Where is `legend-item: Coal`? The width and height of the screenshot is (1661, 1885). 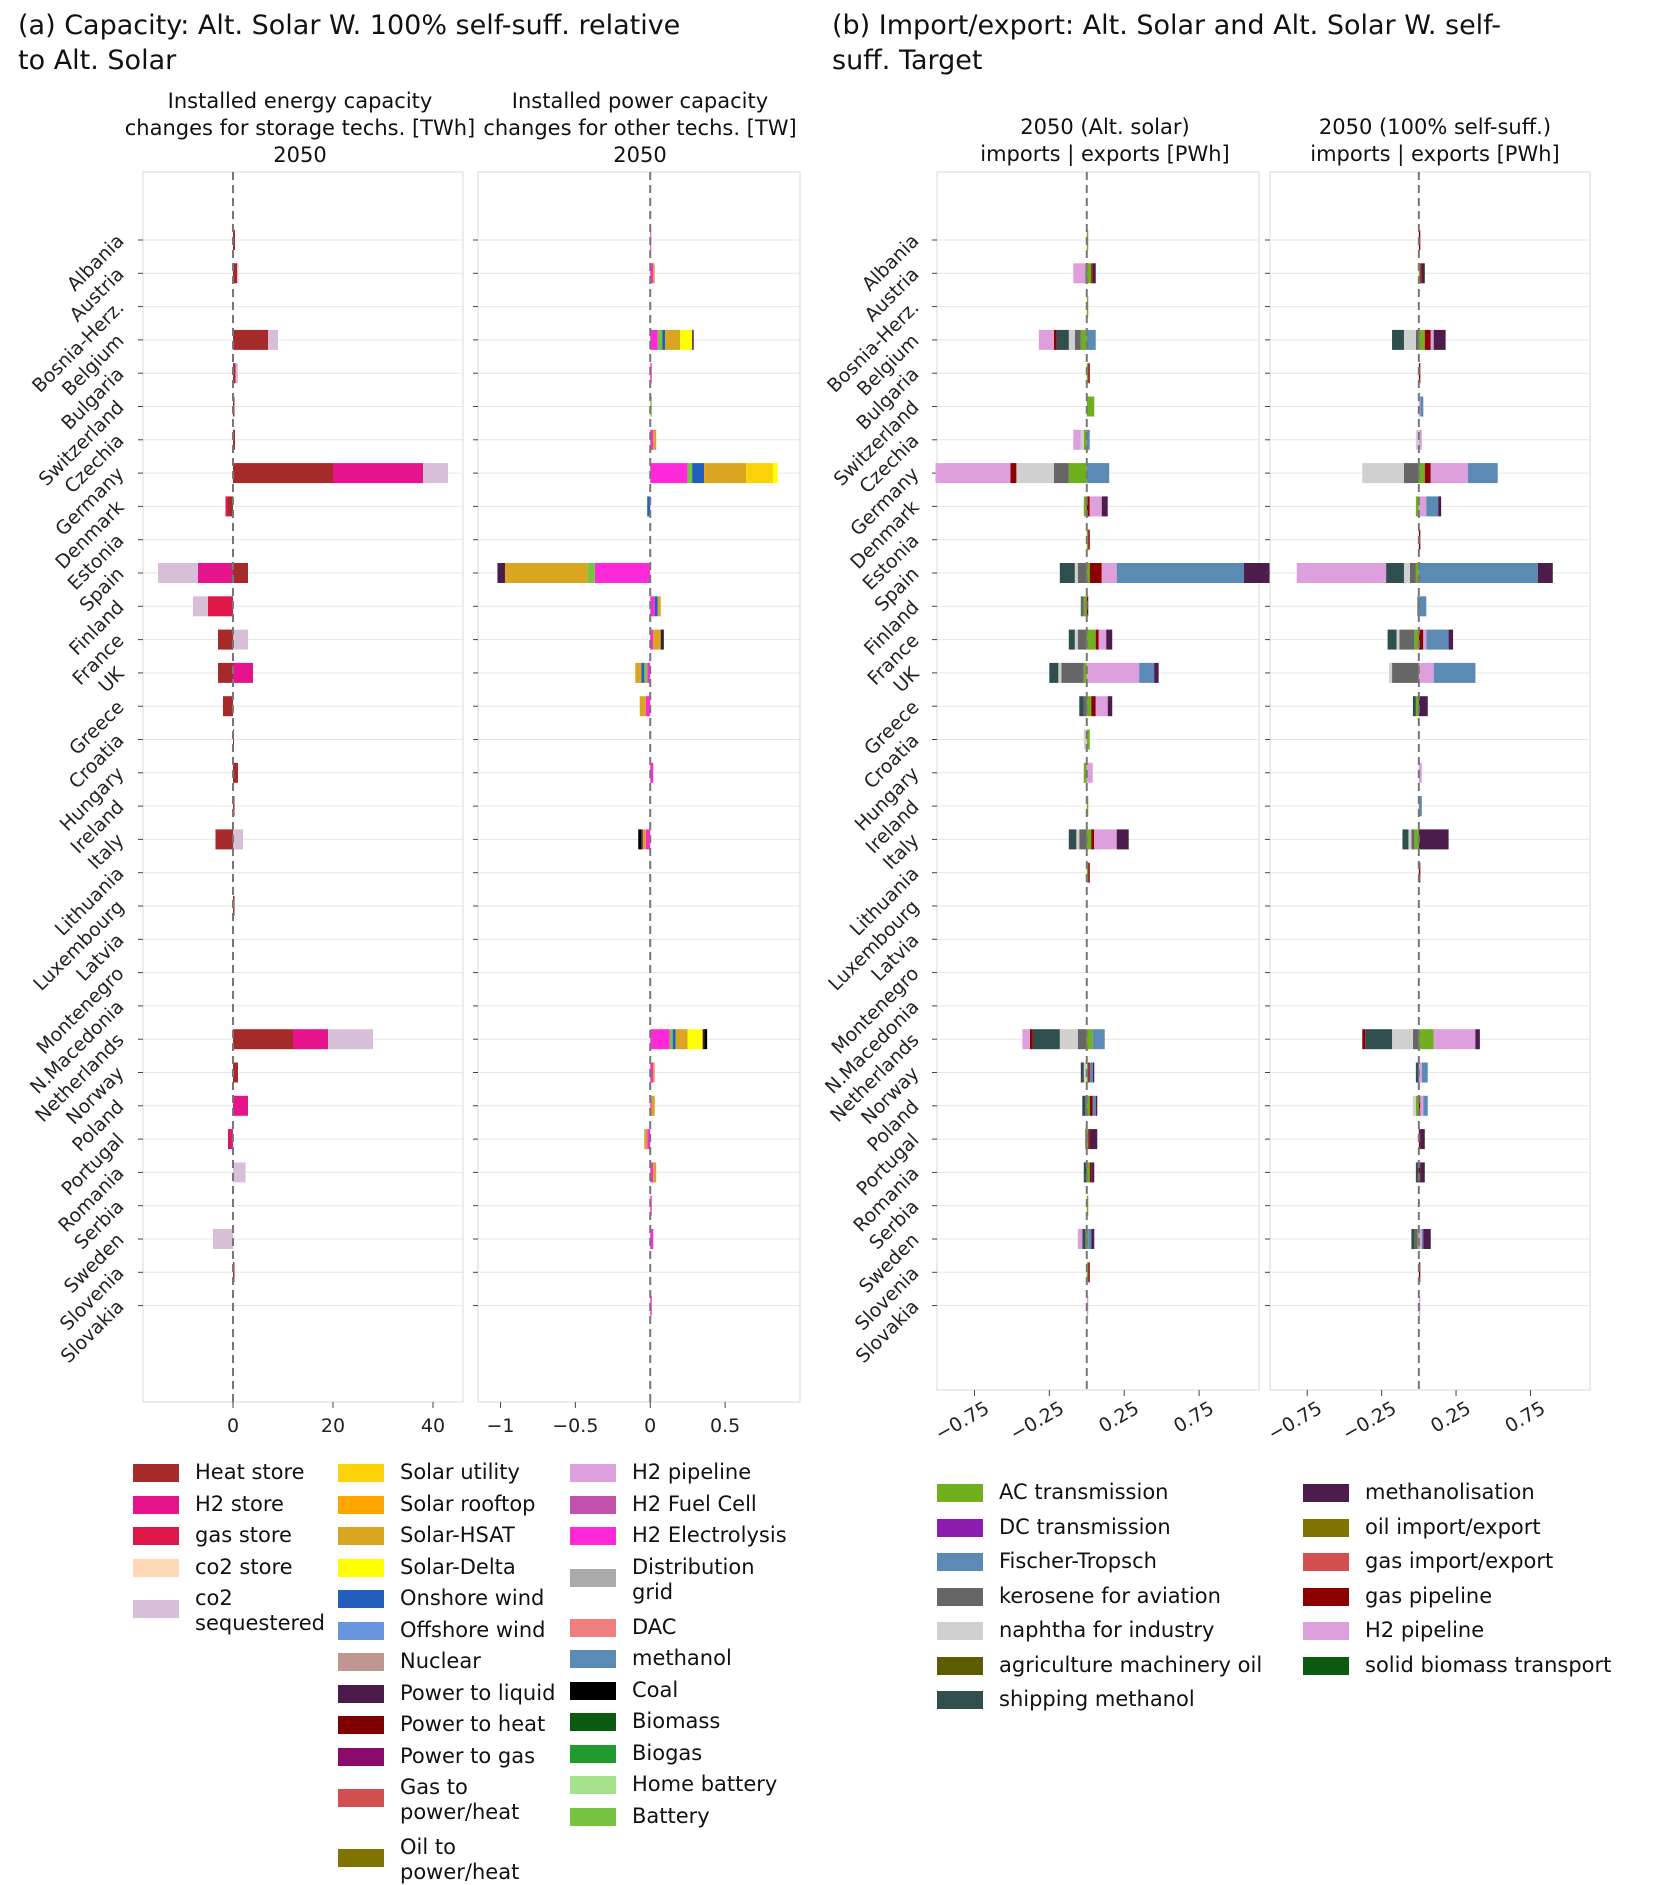
legend-item: Coal is located at coordinates (624, 1690).